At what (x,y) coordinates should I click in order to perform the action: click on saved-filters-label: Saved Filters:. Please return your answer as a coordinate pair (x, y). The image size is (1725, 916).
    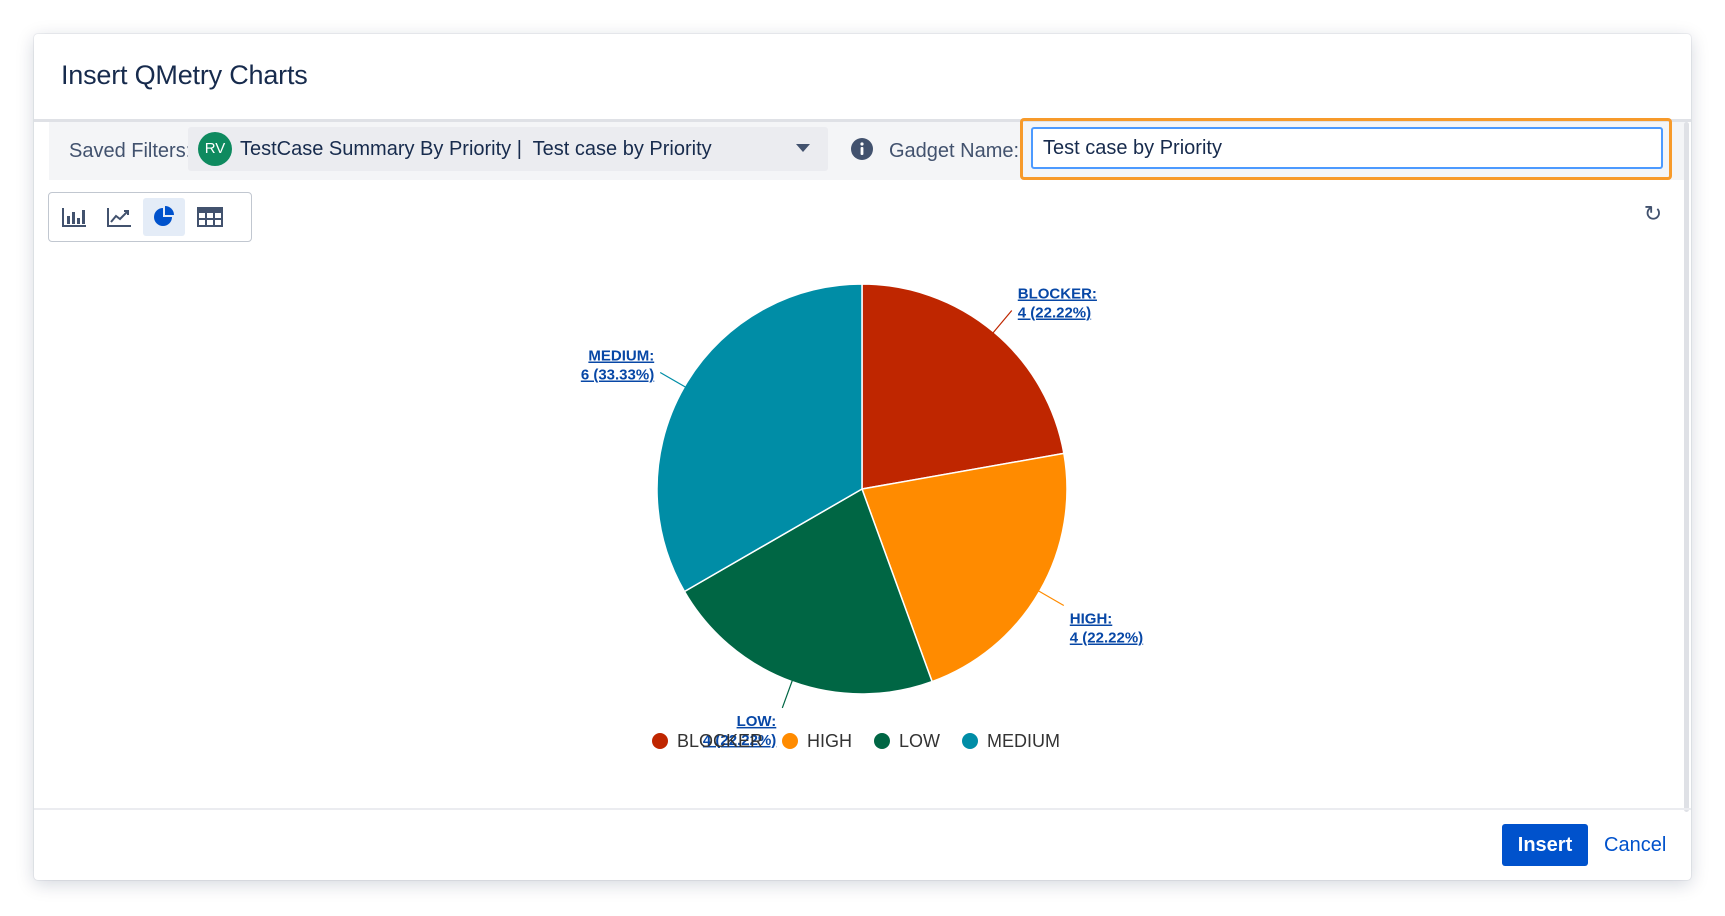
    Looking at the image, I should click on (130, 151).